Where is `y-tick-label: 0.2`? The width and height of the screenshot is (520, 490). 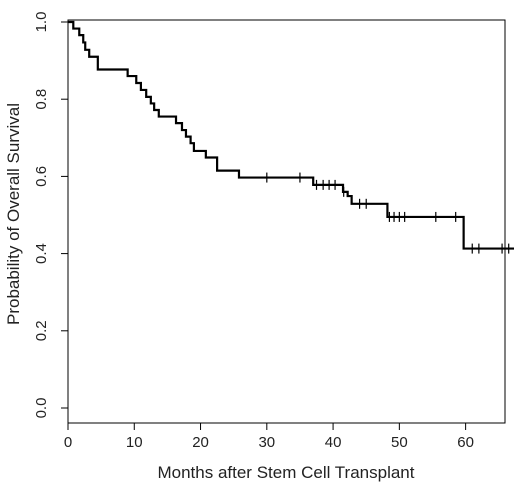
y-tick-label: 0.2 is located at coordinates (41, 330).